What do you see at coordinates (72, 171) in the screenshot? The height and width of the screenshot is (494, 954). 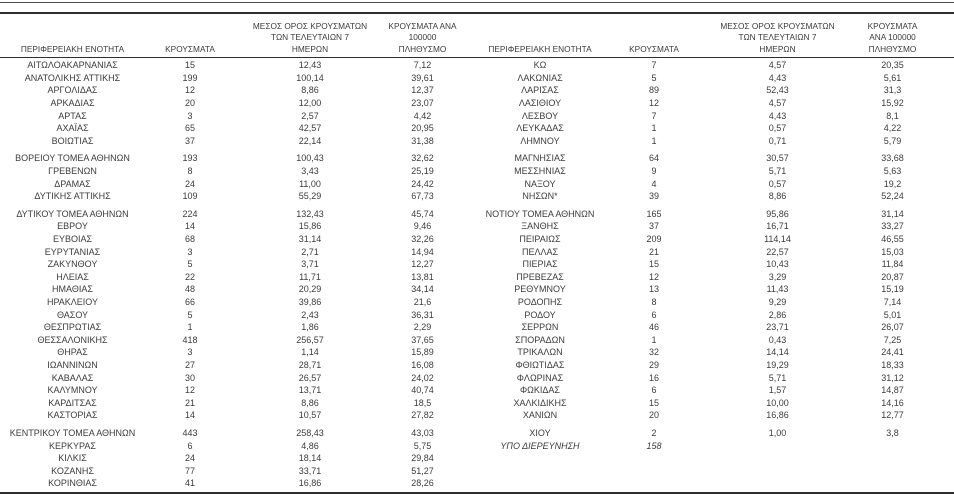 I see `left-region-cell: ΓΡΕΒΕΝΩΝ` at bounding box center [72, 171].